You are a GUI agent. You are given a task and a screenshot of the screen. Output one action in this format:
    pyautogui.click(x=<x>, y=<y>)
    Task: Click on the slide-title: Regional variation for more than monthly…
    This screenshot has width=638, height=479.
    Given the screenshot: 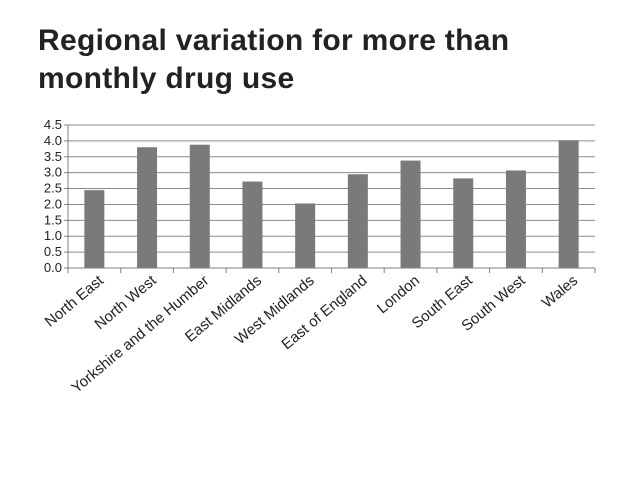 What is the action you would take?
    pyautogui.click(x=274, y=59)
    